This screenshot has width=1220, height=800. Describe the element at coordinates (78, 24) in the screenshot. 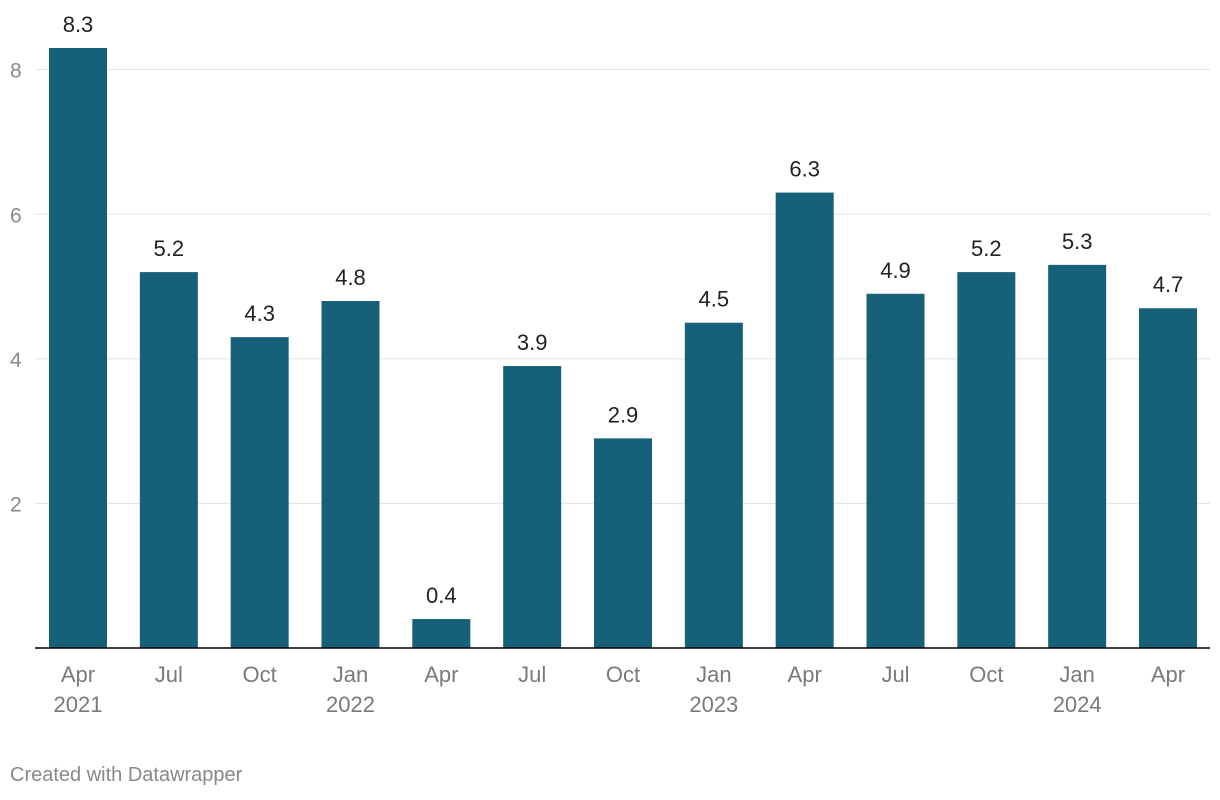

I see `data-label: 8.3` at that location.